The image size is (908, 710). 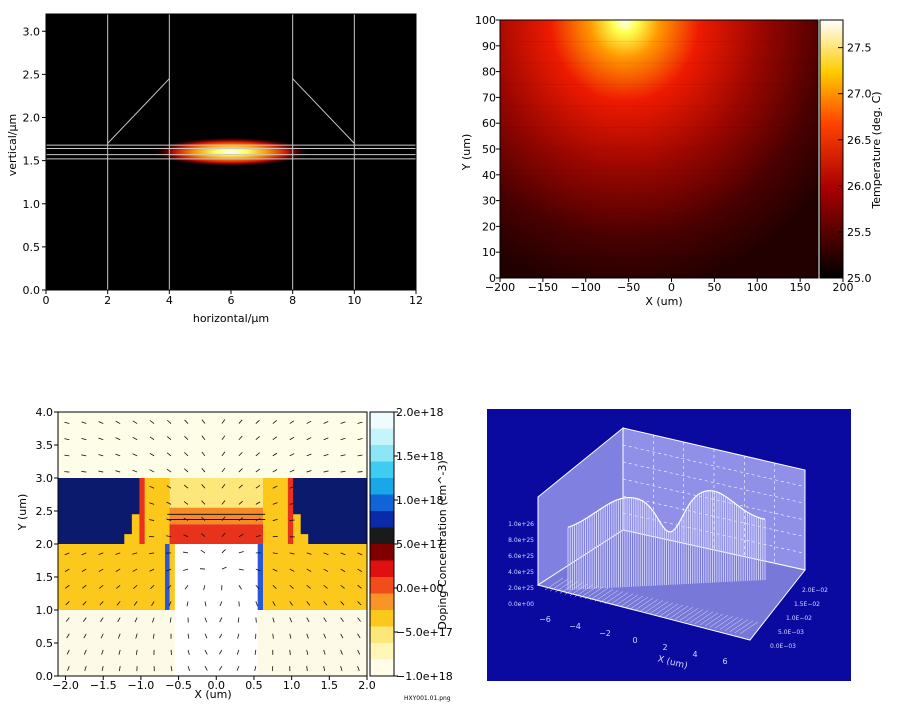 I want to click on p2-xtick-label: 100, so click(x=757, y=287).